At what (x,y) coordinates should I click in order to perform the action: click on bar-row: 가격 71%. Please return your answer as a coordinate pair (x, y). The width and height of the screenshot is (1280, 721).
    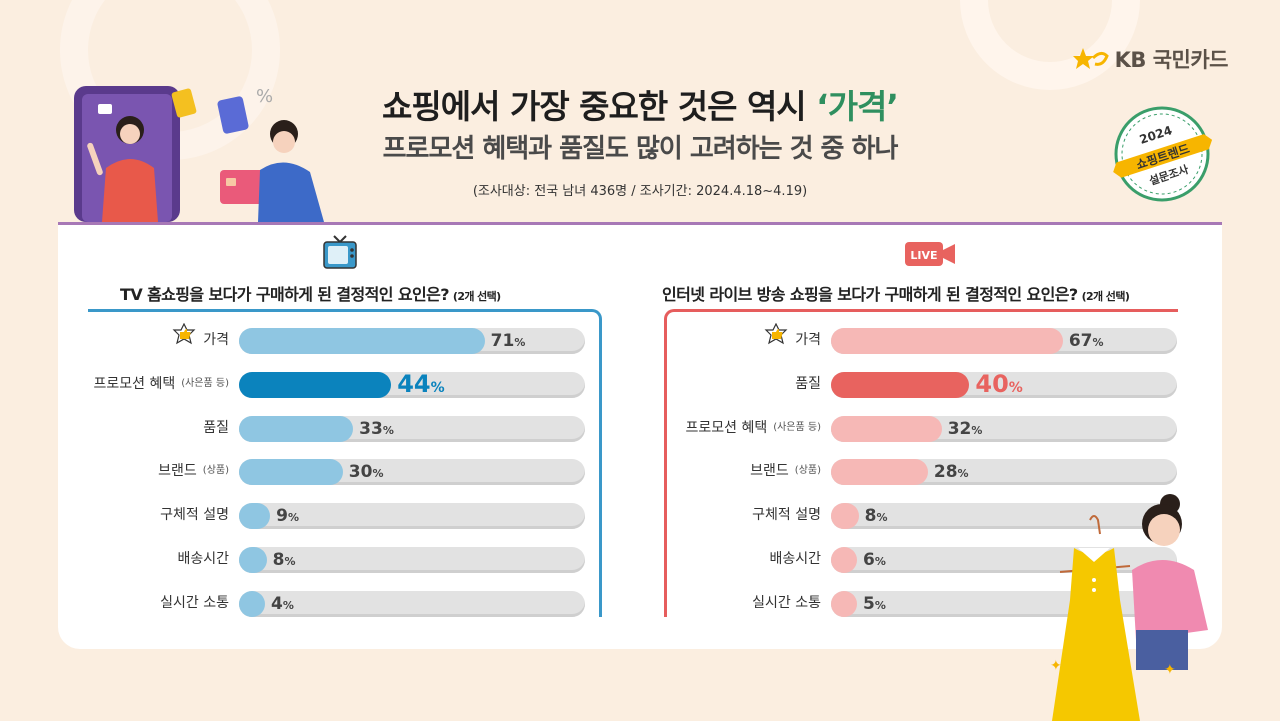
    Looking at the image, I should click on (378, 338).